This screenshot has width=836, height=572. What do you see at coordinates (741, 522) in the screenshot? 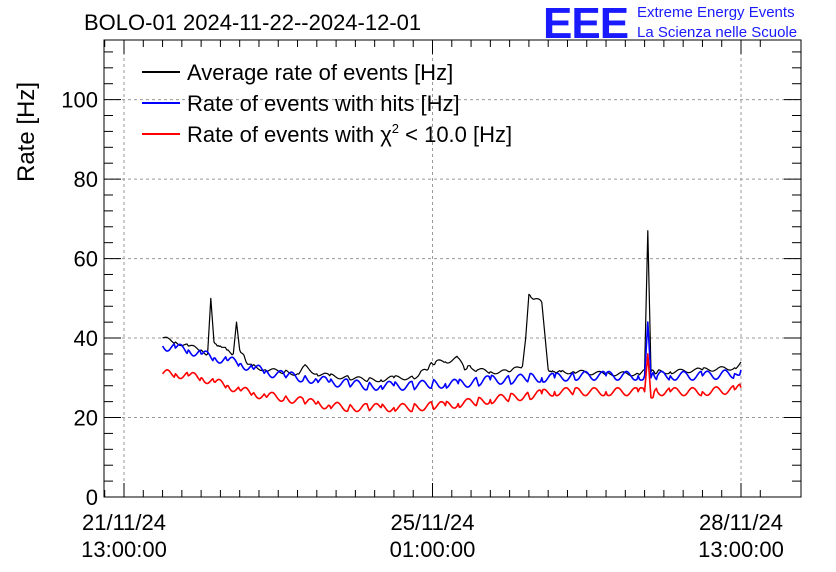
I see `x-tick-label-date: 28/11/24` at bounding box center [741, 522].